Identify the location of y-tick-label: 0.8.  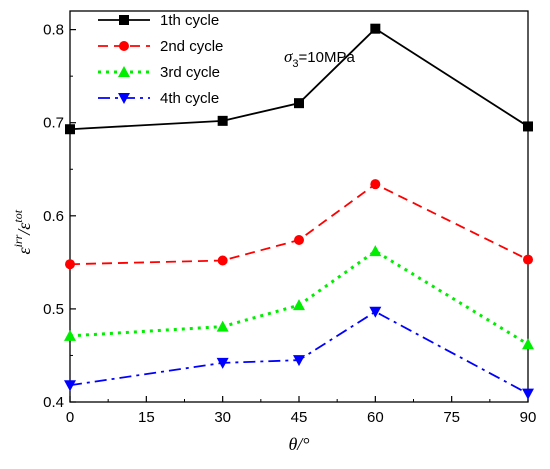
(53, 30).